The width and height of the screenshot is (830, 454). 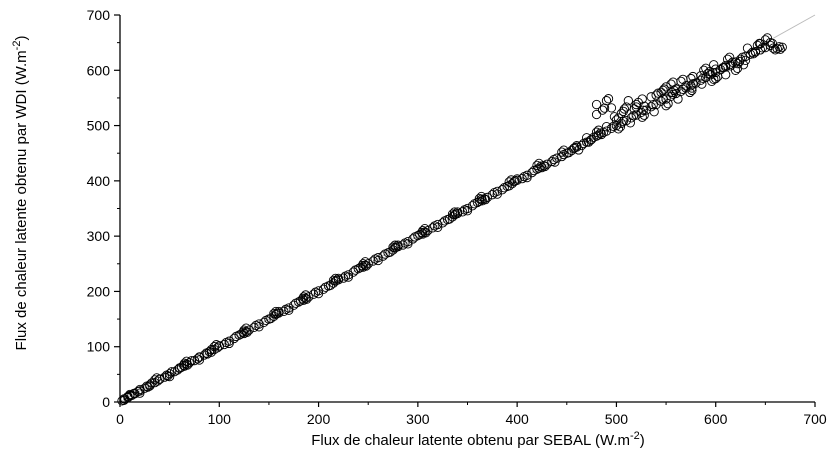 I want to click on x-axis-title-close: ), so click(x=642, y=440).